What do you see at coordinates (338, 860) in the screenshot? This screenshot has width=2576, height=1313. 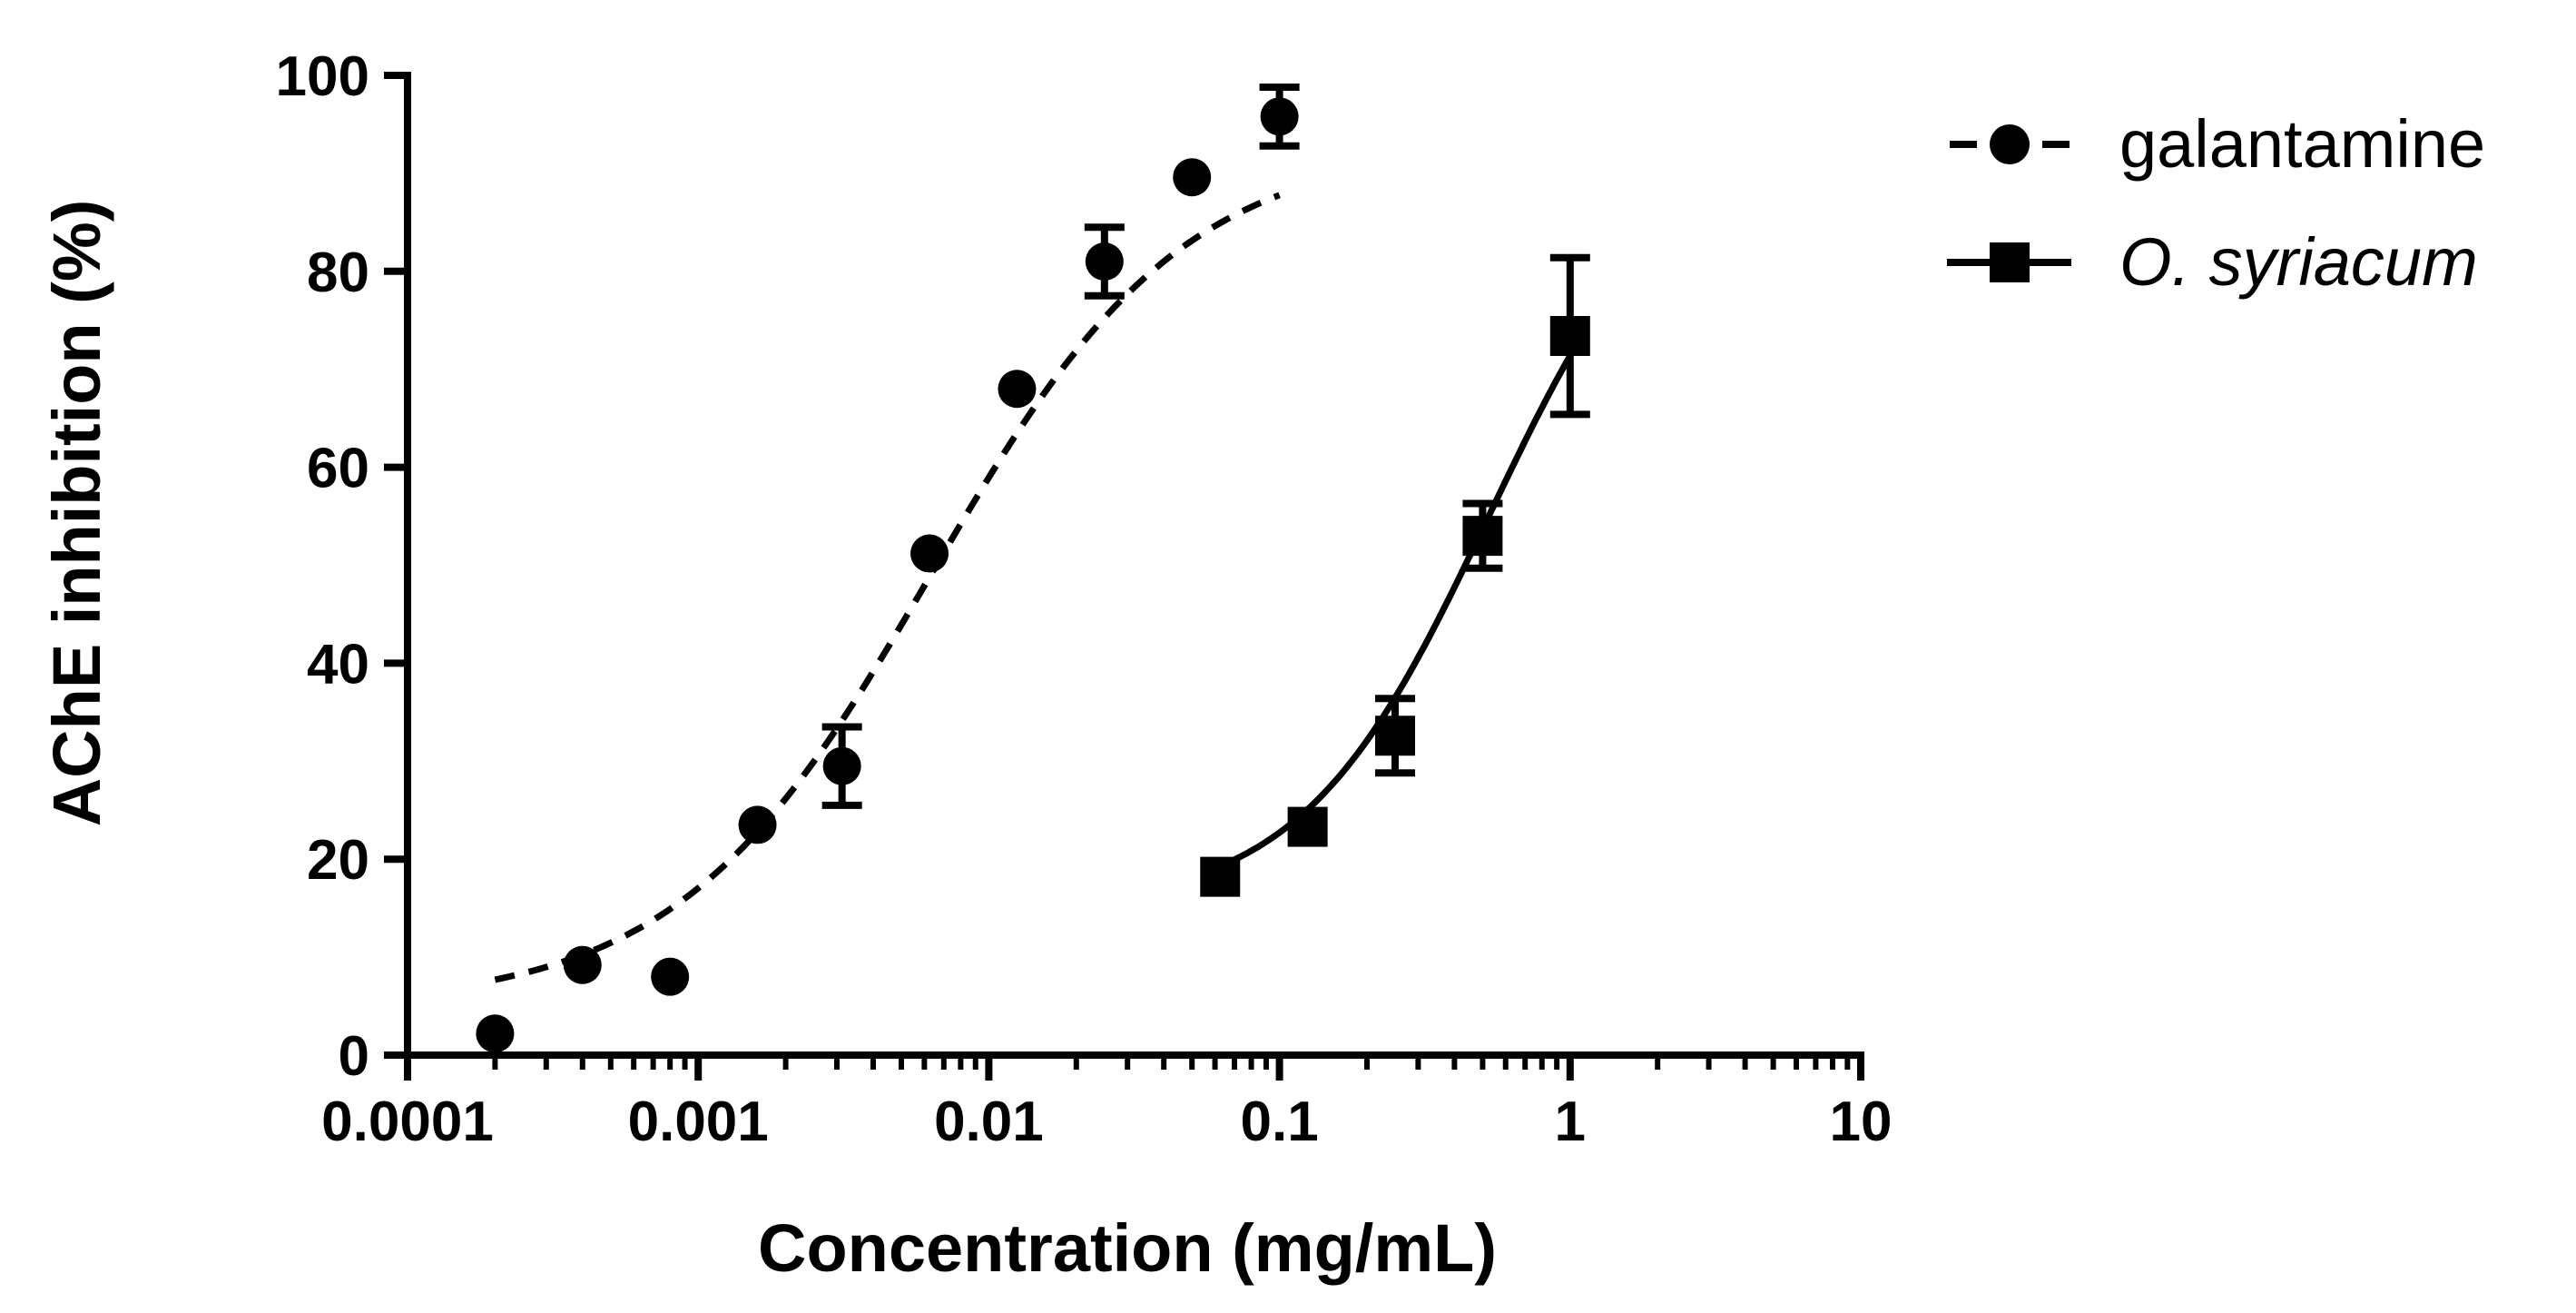 I see `y-tick-label: 20` at bounding box center [338, 860].